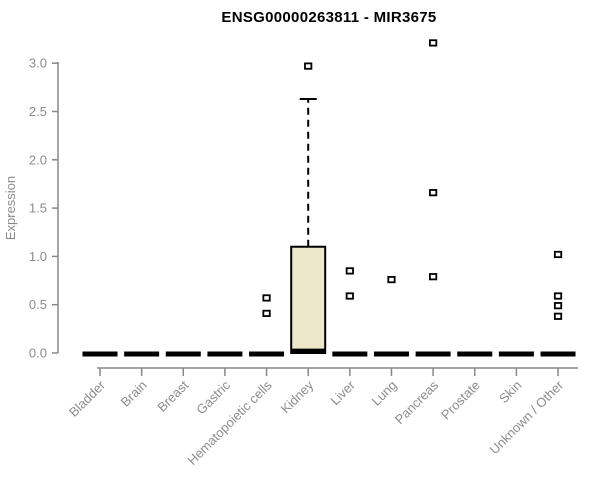 The height and width of the screenshot is (500, 600). I want to click on box, so click(308, 300).